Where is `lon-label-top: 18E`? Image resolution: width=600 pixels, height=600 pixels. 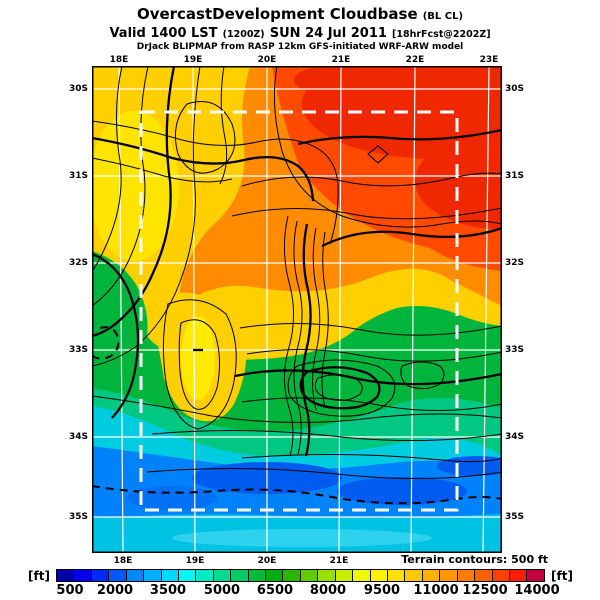 lon-label-top: 18E is located at coordinates (119, 60).